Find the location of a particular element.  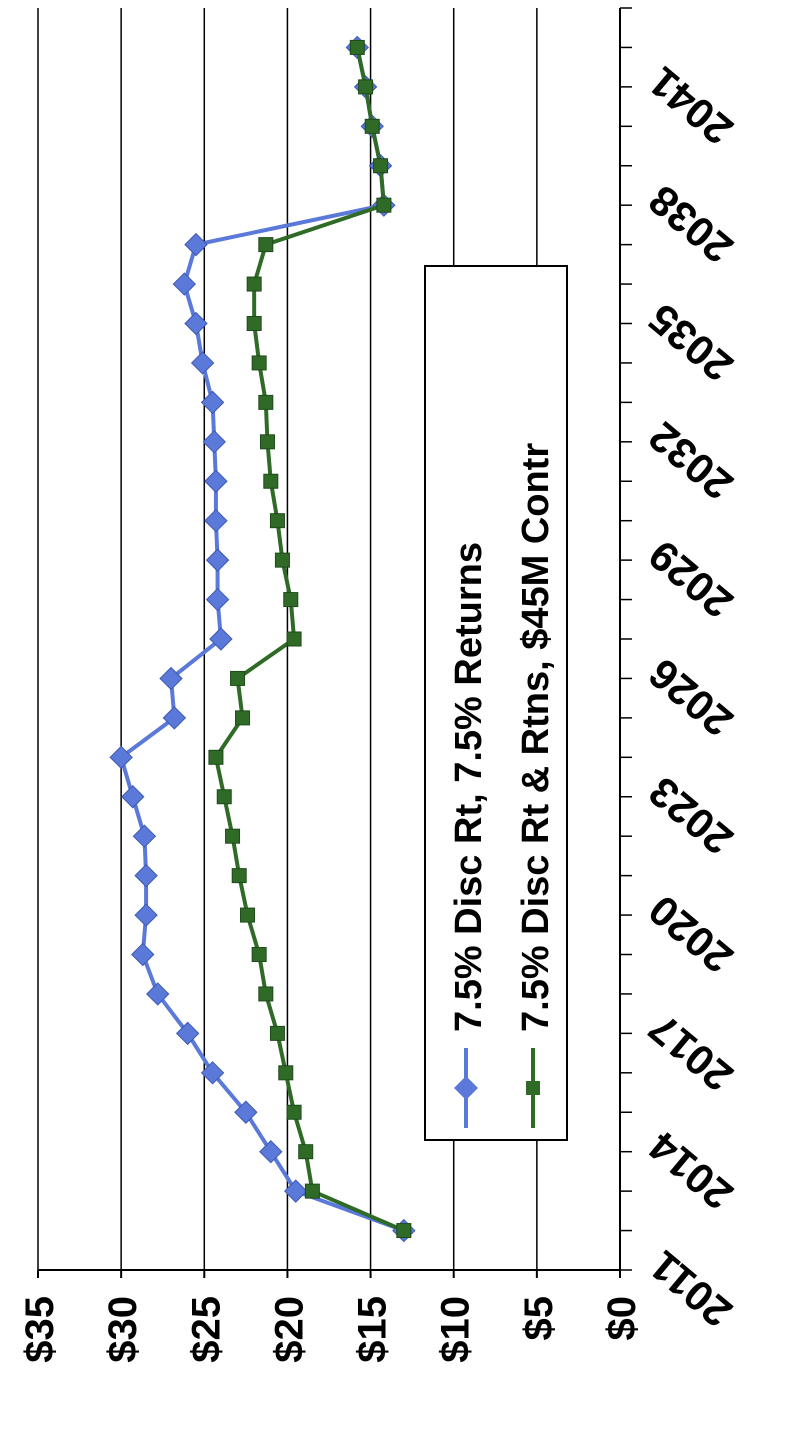

year-tick-label-9: 2038 is located at coordinates (691, 224).